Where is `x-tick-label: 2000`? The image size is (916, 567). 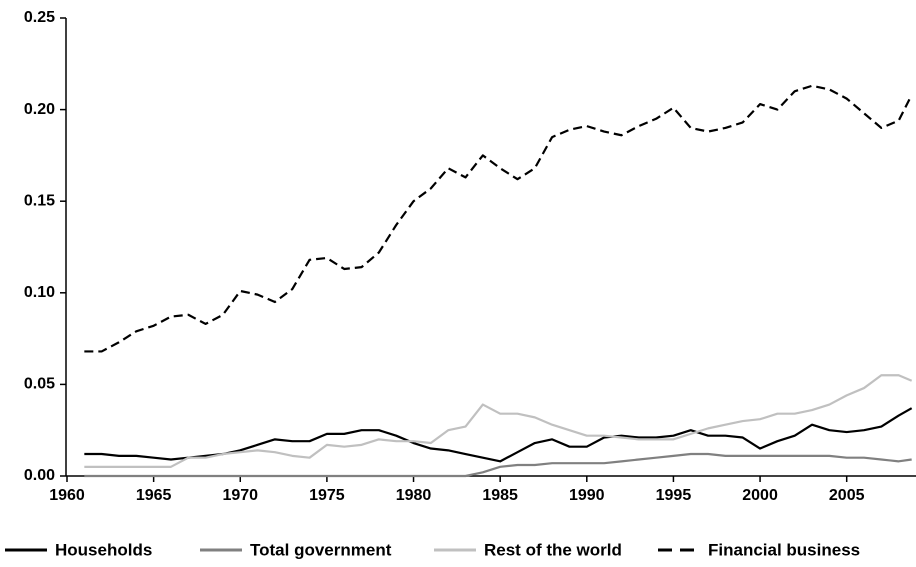 x-tick-label: 2000 is located at coordinates (760, 495).